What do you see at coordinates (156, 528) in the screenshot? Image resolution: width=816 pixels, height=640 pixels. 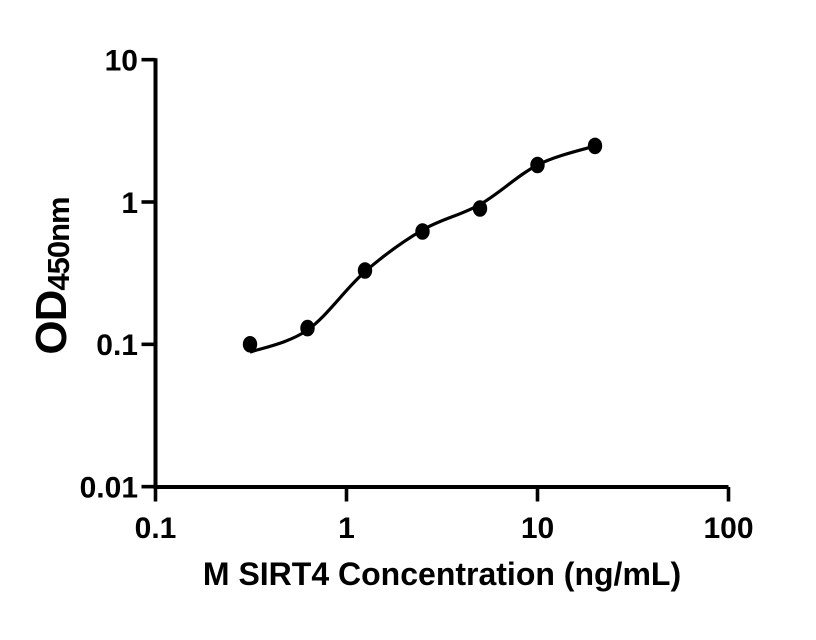 I see `x-tick-label: 0.1` at bounding box center [156, 528].